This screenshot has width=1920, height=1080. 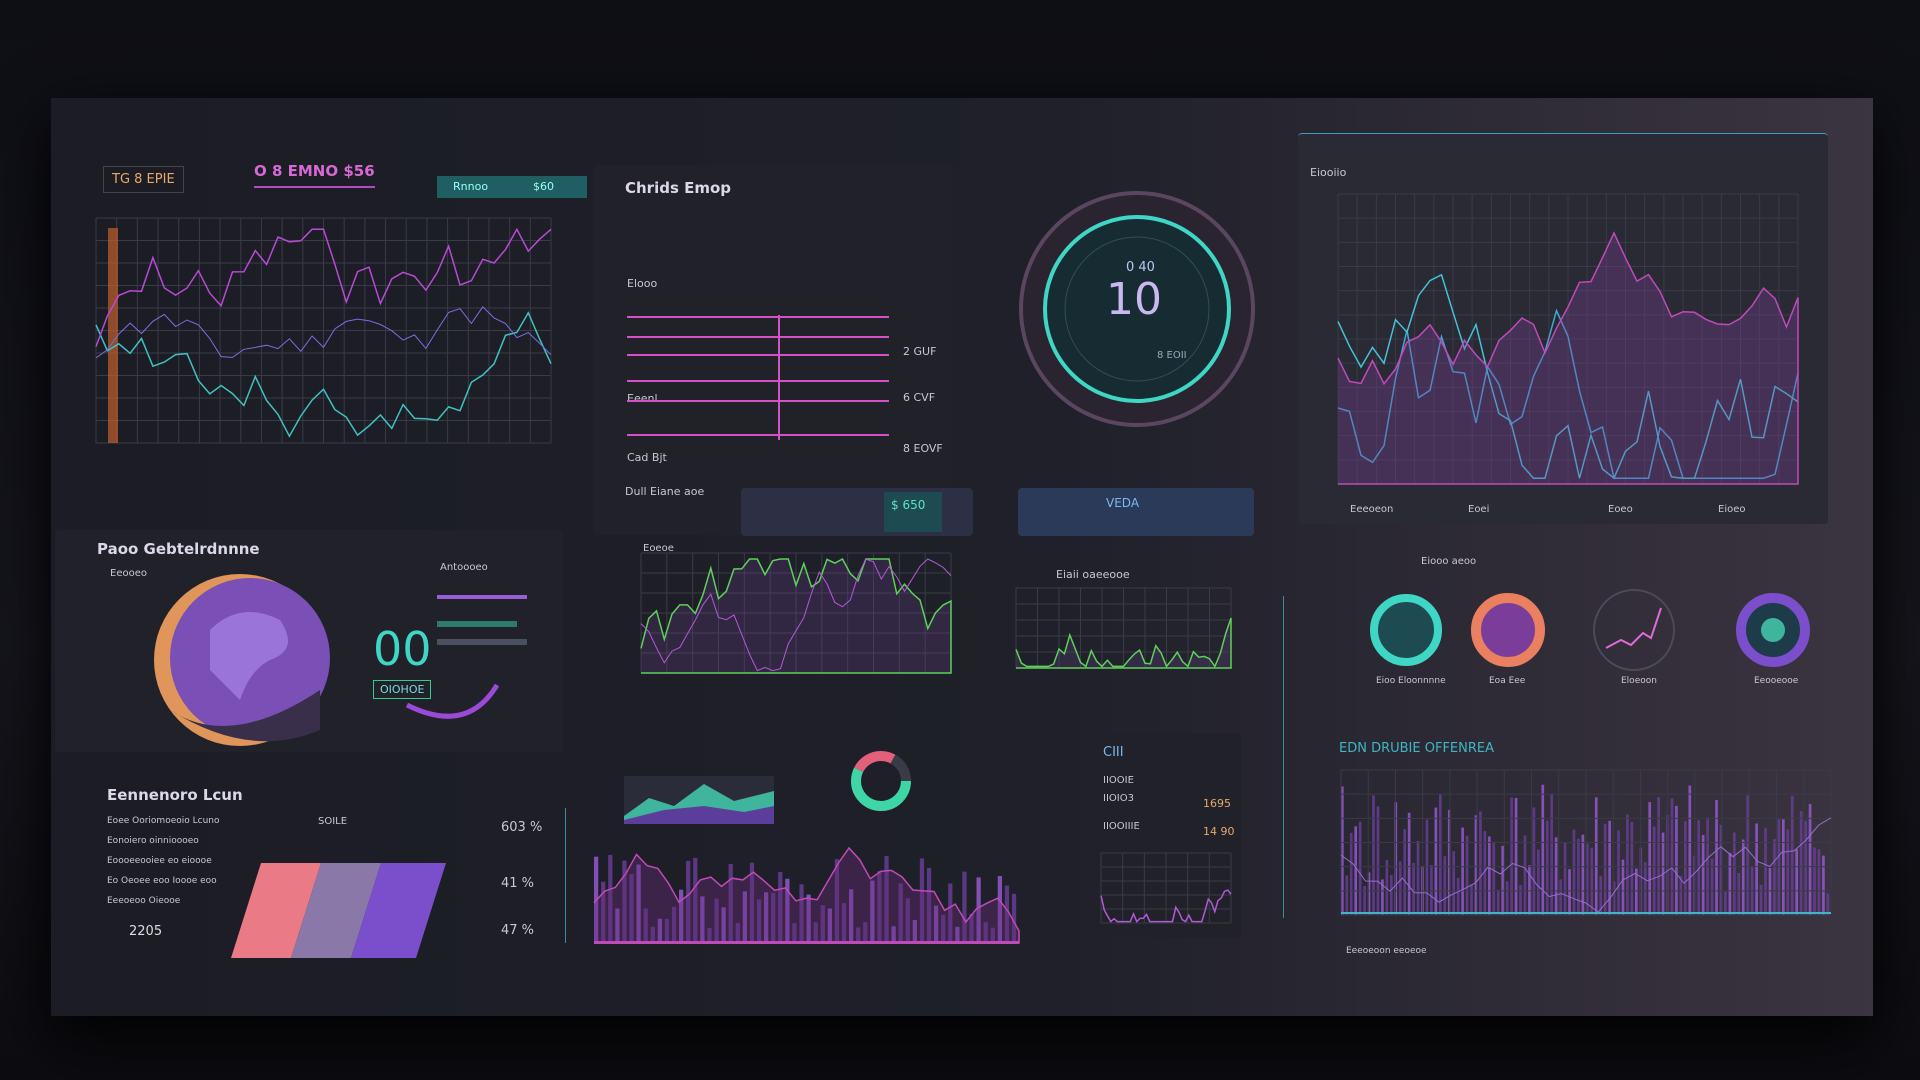 I want to click on grid, so click(x=323, y=330).